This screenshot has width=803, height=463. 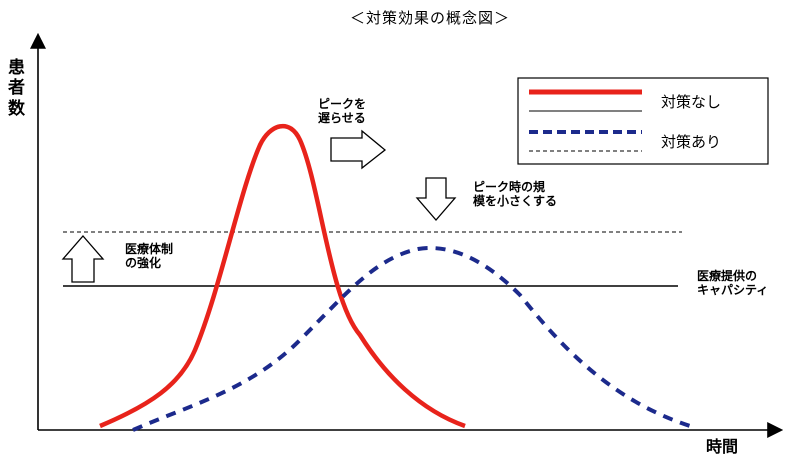 I want to click on down-arrow-icon, so click(x=436, y=199).